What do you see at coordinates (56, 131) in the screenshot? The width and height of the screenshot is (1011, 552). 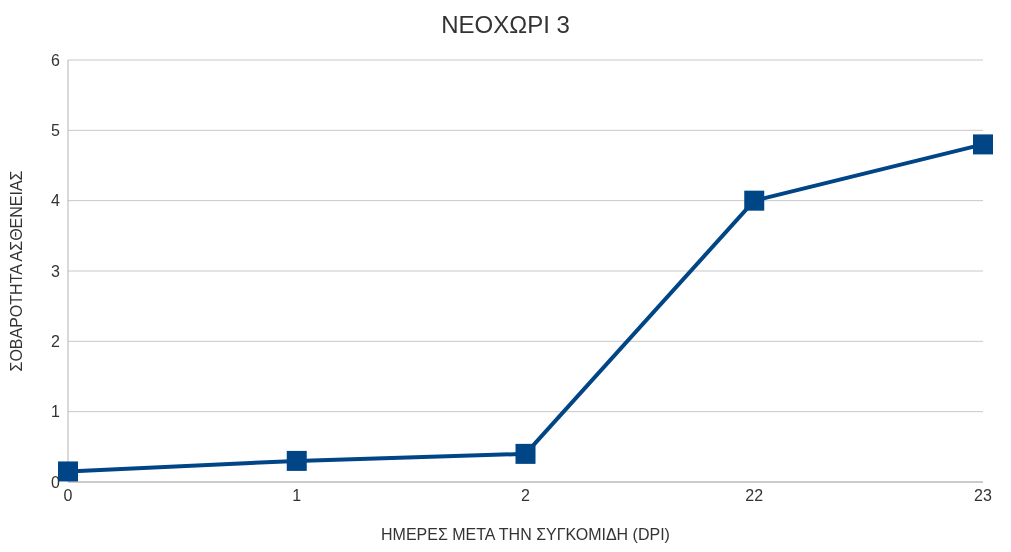 I see `y-tick-label: 5` at bounding box center [56, 131].